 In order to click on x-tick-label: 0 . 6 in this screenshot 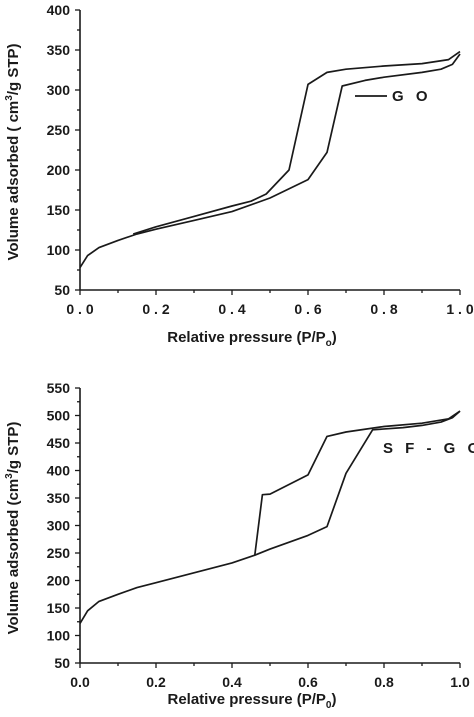, I will do `click(307, 309)`.